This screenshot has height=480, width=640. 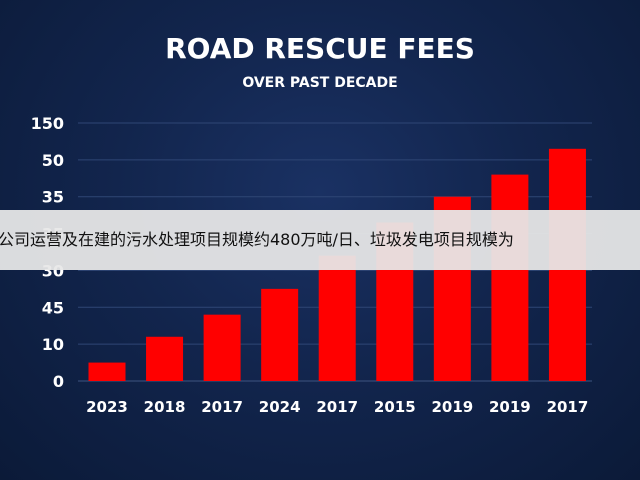 What do you see at coordinates (395, 407) in the screenshot?
I see `x-tick-label: 2015` at bounding box center [395, 407].